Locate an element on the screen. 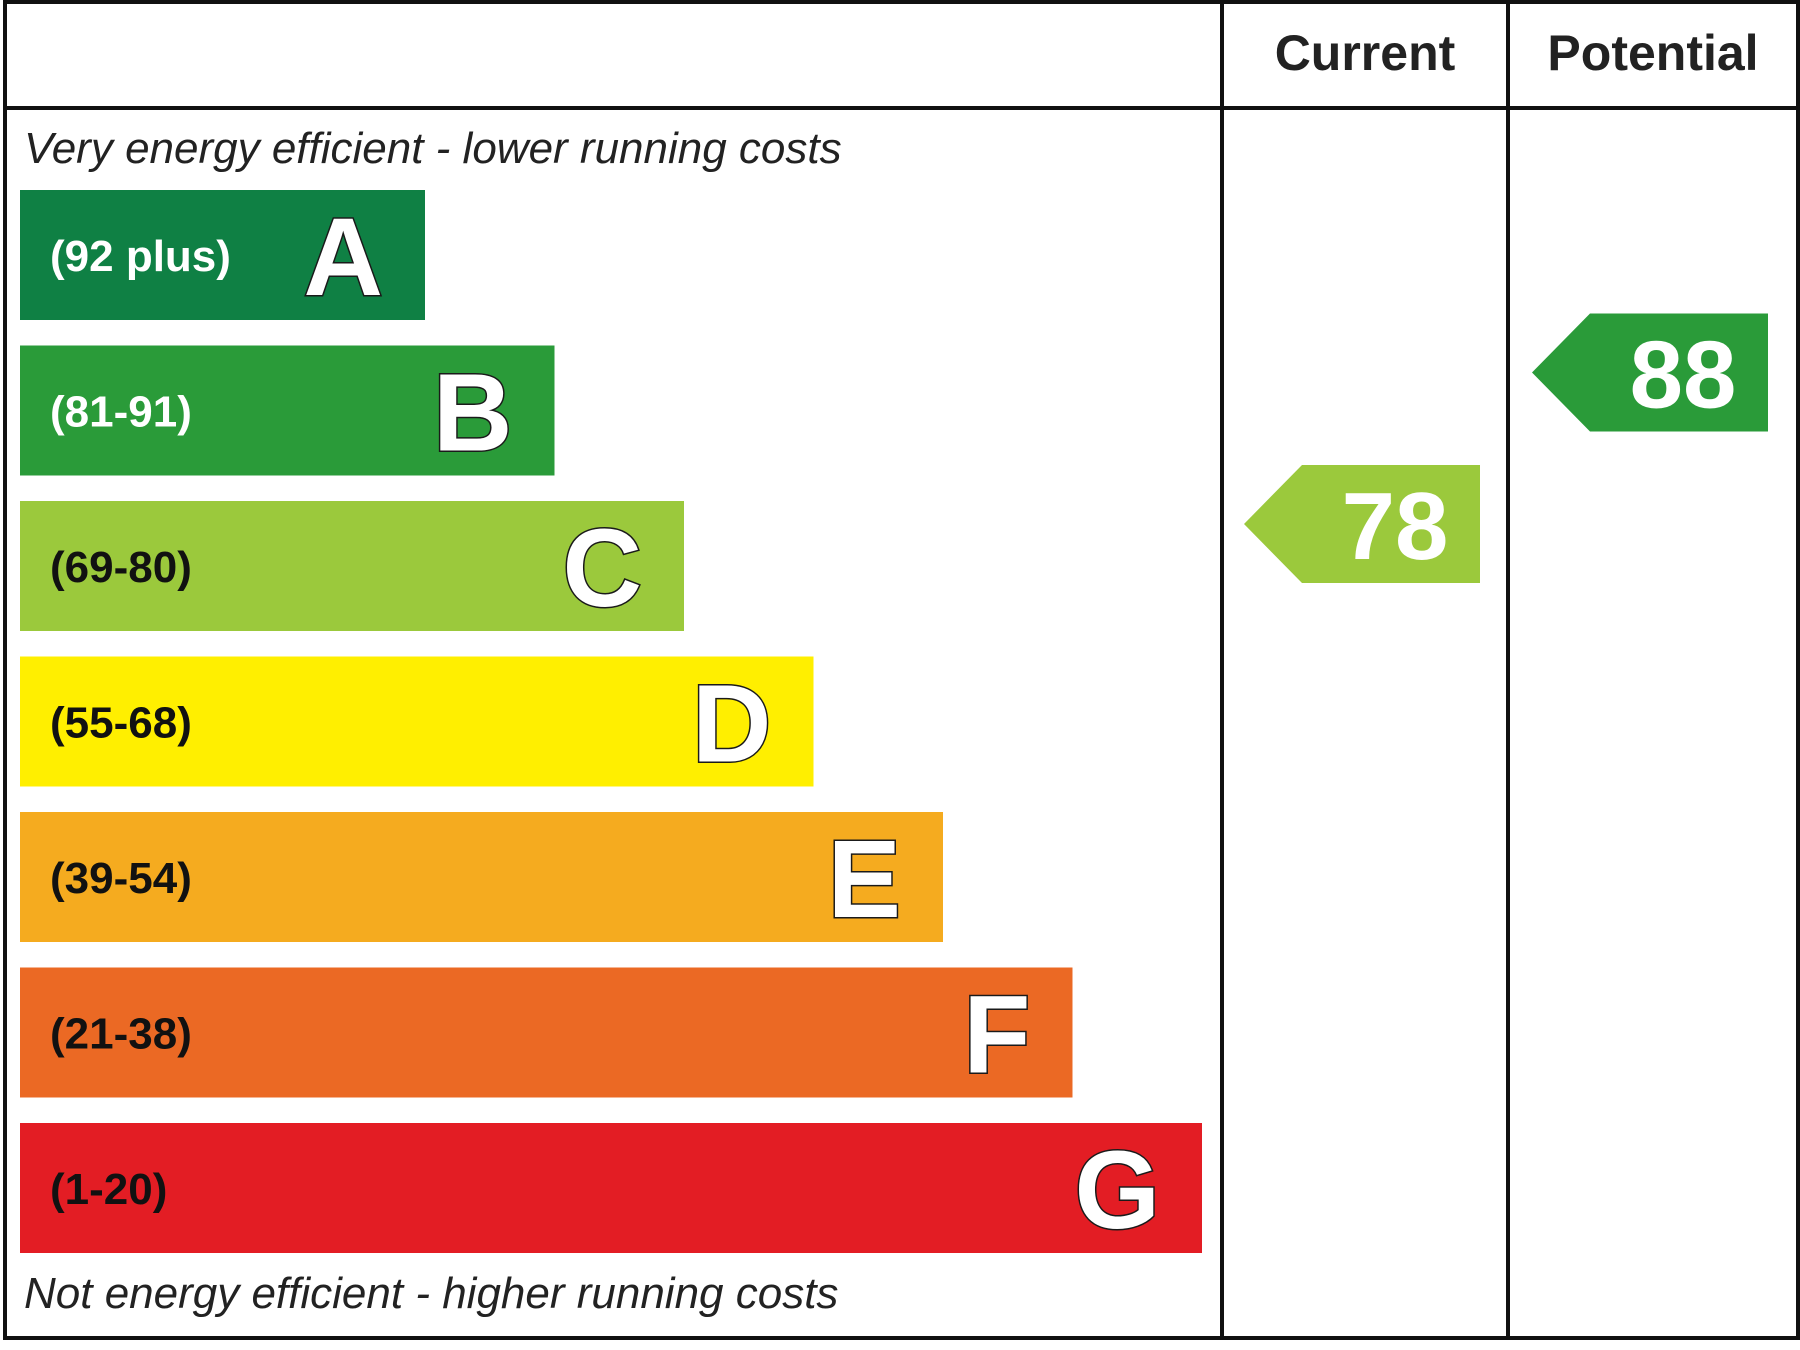  band-g-bar is located at coordinates (611, 1188).